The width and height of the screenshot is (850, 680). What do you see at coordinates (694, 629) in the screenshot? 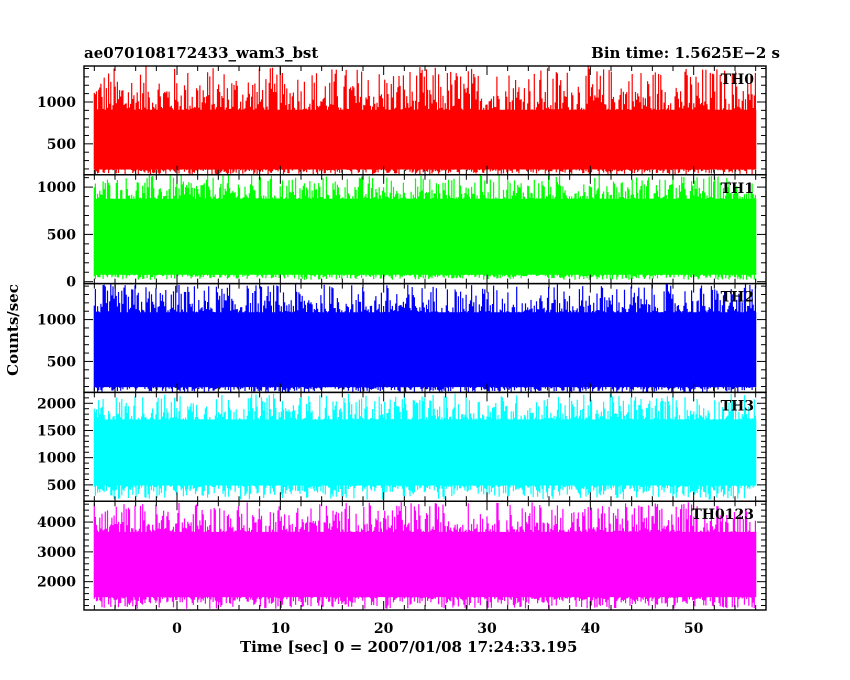
I see `x-tick-label: 50` at bounding box center [694, 629].